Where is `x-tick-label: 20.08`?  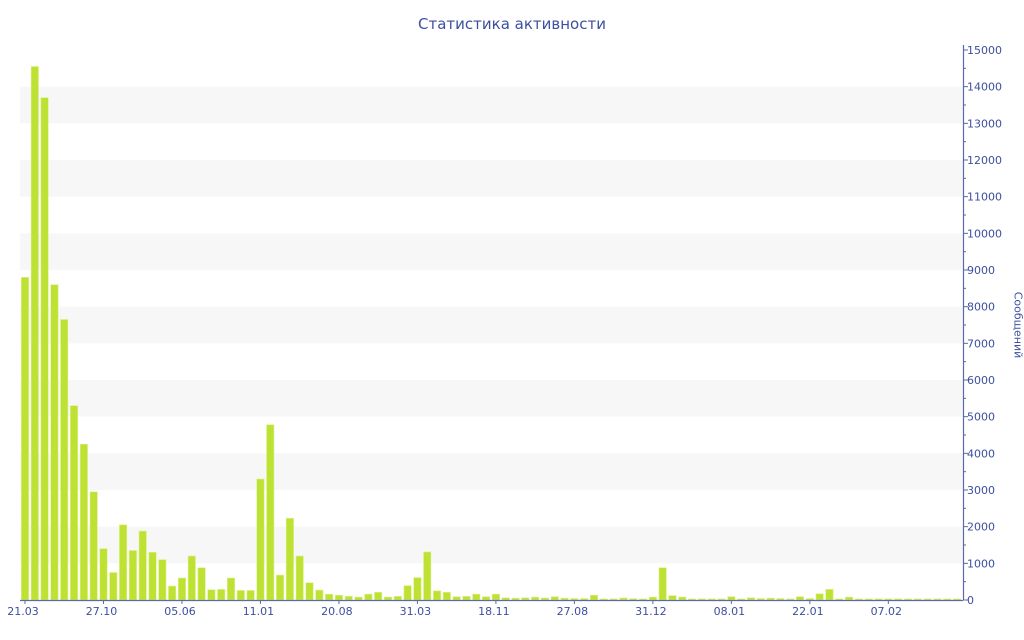 x-tick-label: 20.08 is located at coordinates (337, 611).